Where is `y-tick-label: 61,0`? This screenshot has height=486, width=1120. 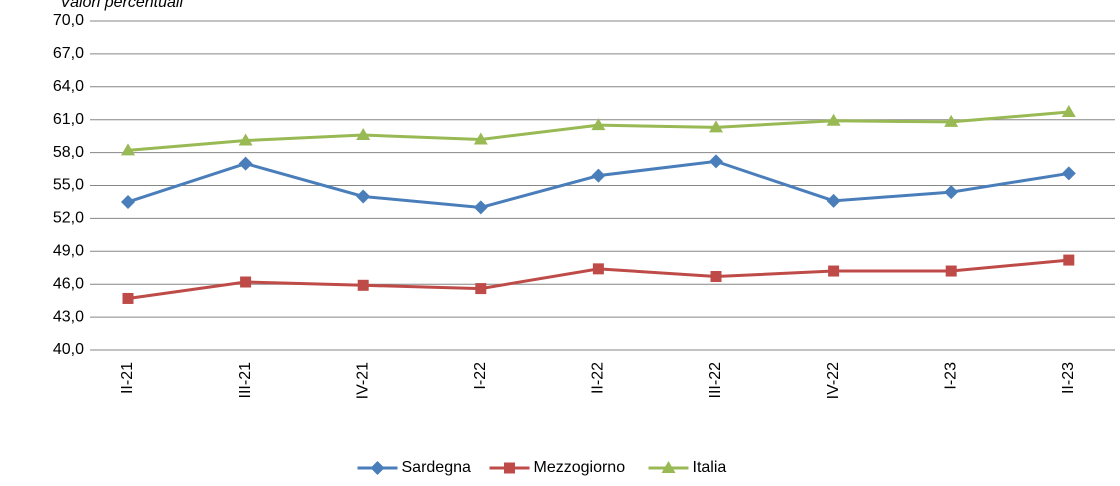 y-tick-label: 61,0 is located at coordinates (68, 119).